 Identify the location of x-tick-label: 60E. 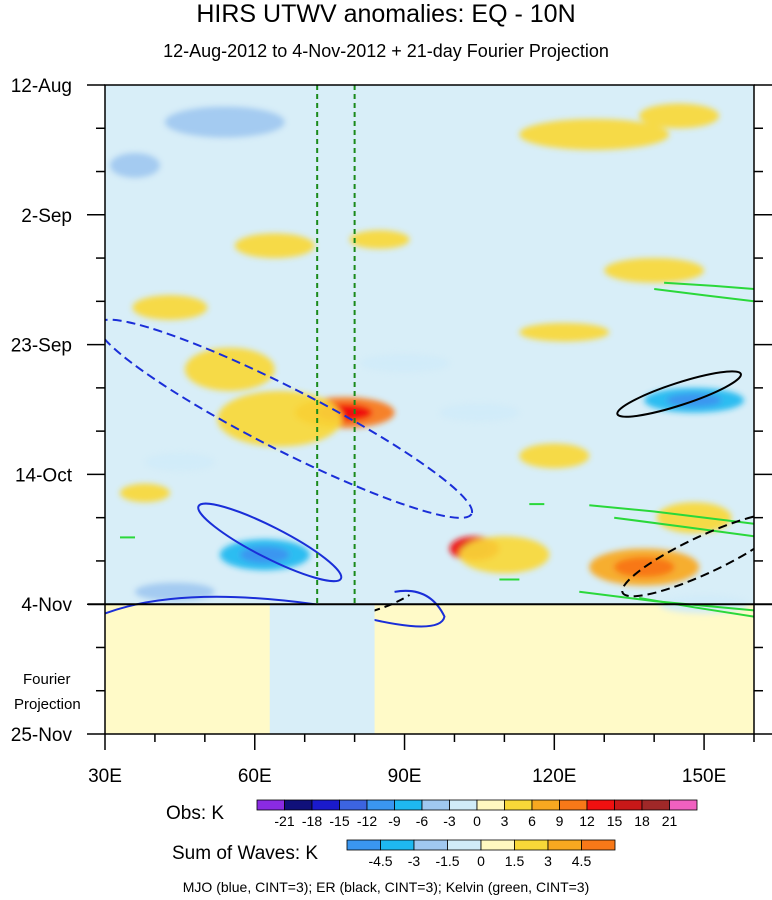
(255, 776).